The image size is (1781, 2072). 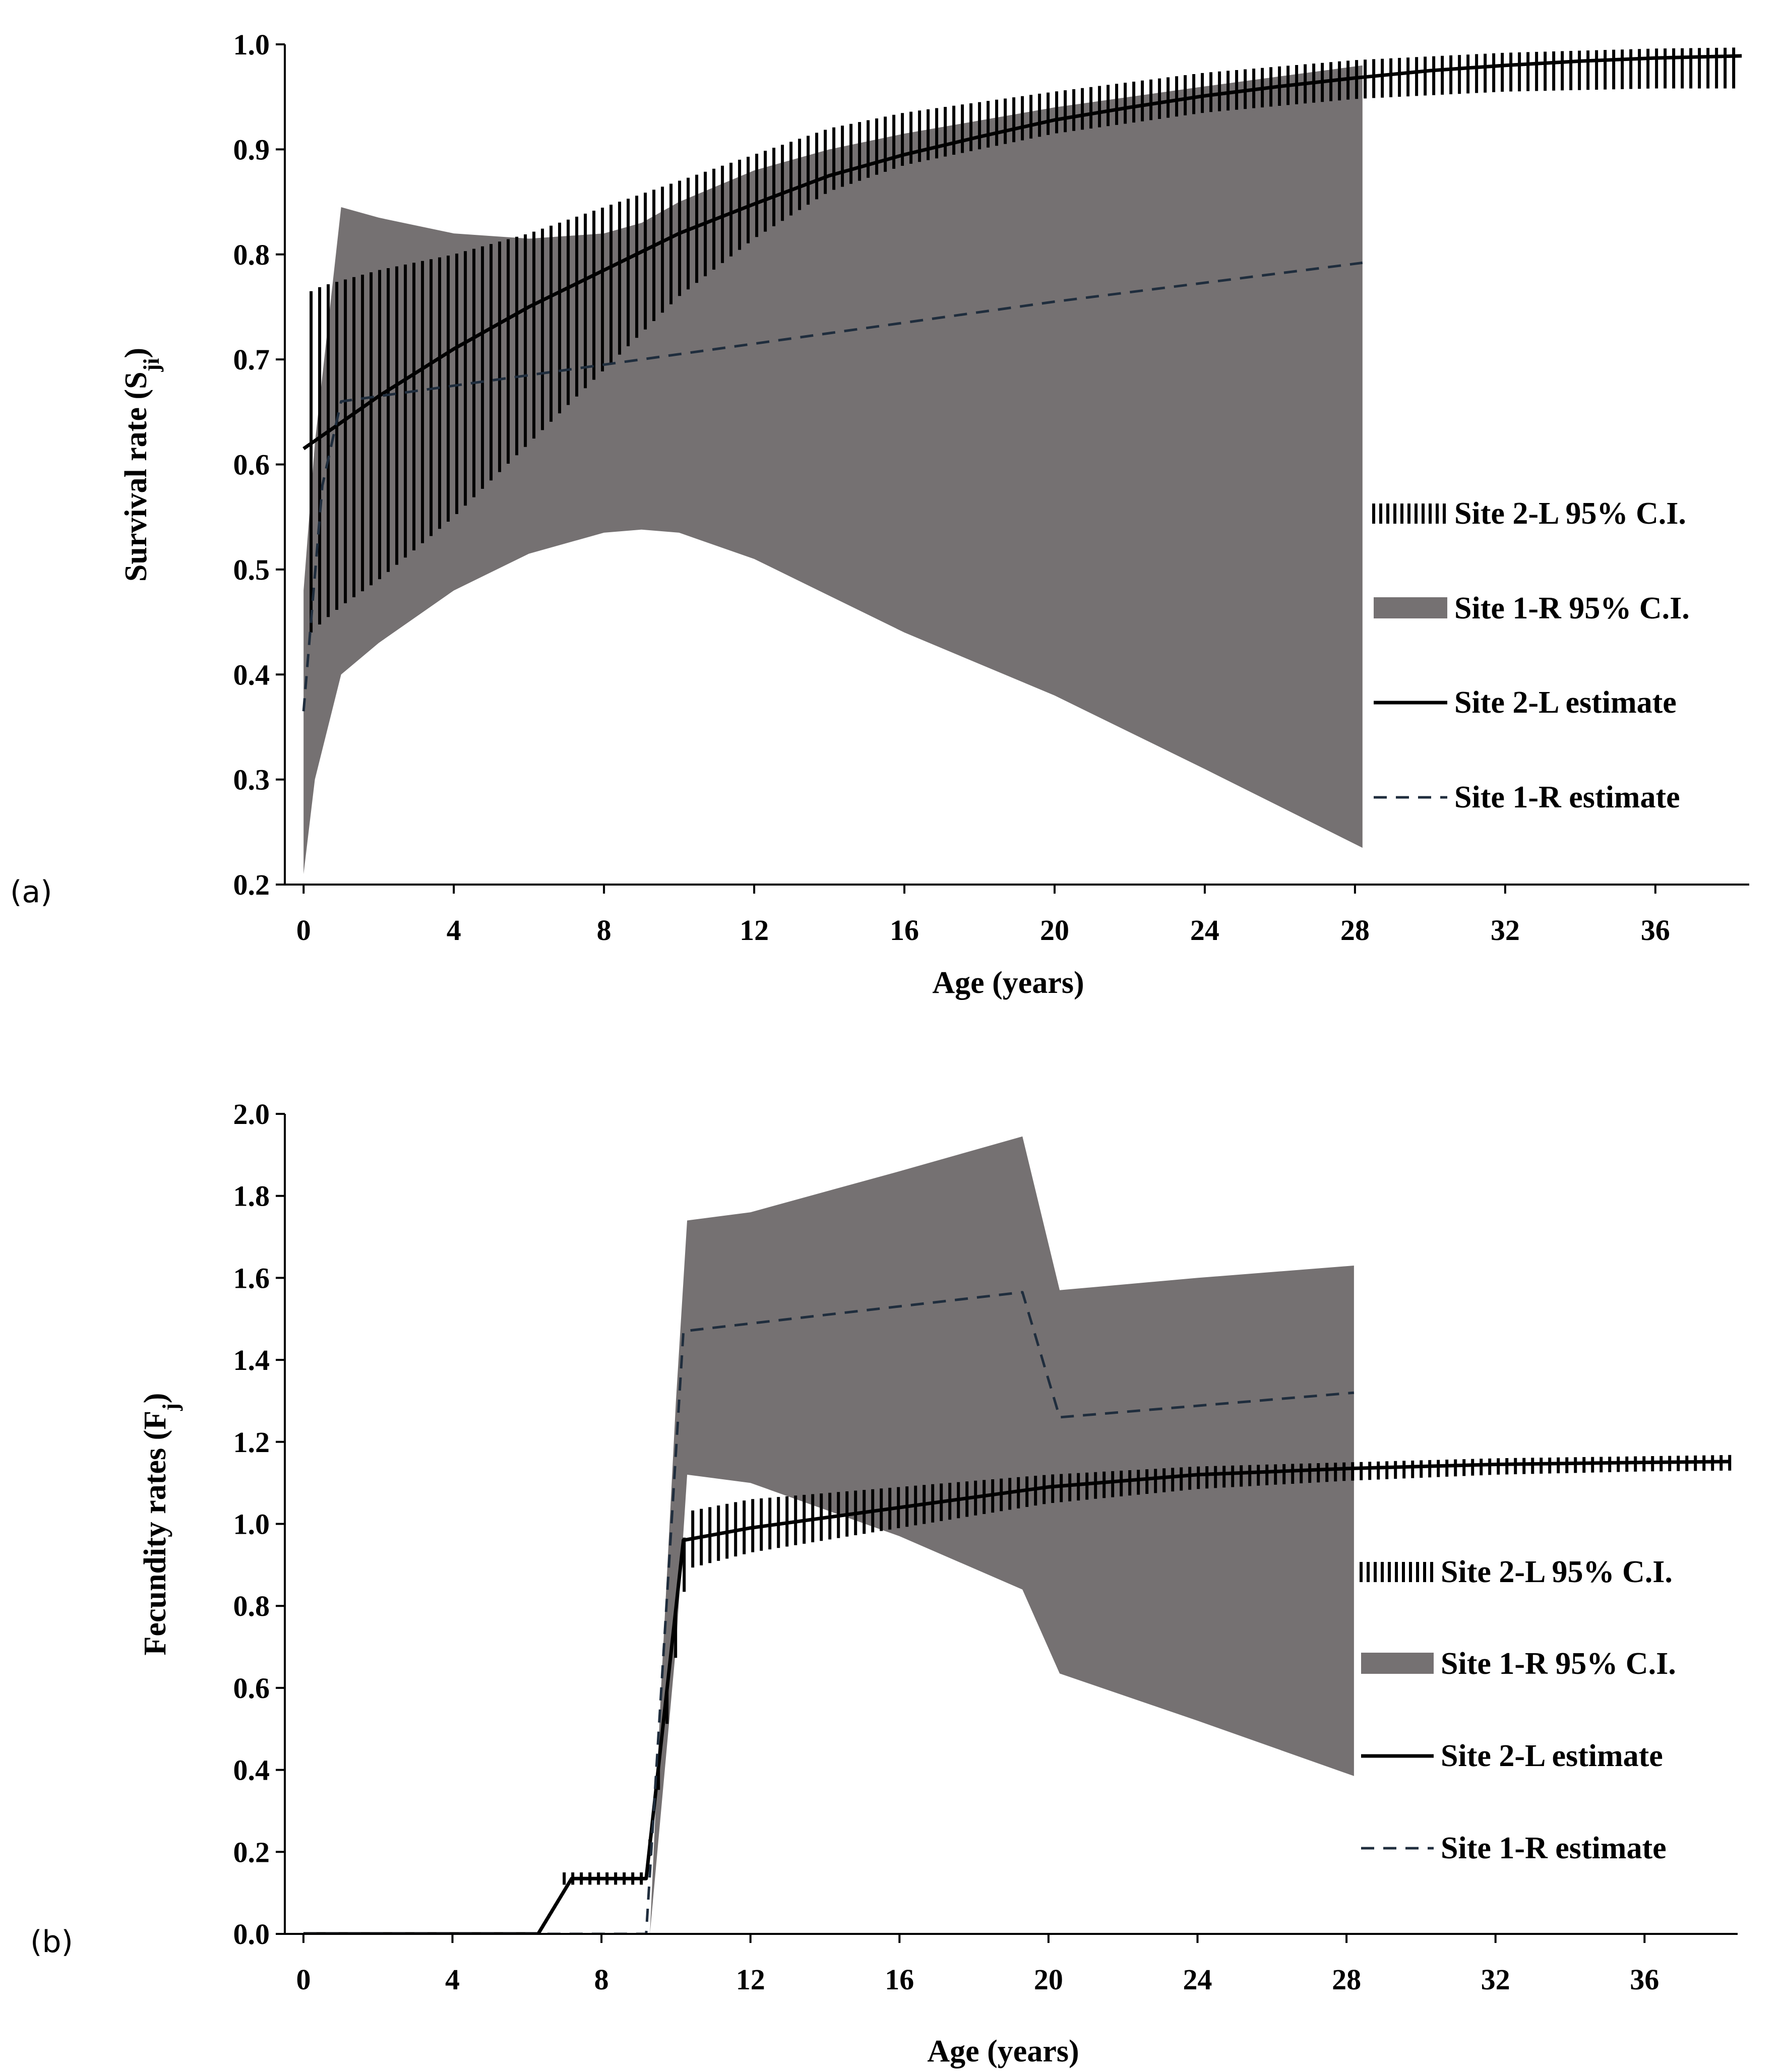 I want to click on y-tick-label: 2.0, so click(x=251, y=1114).